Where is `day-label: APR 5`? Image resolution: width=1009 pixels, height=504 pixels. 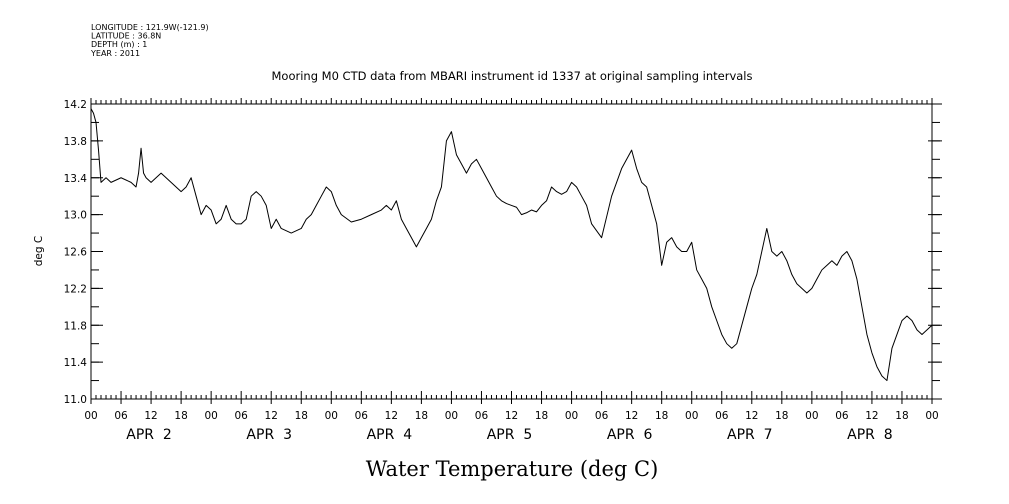
day-label: APR 5 is located at coordinates (510, 435).